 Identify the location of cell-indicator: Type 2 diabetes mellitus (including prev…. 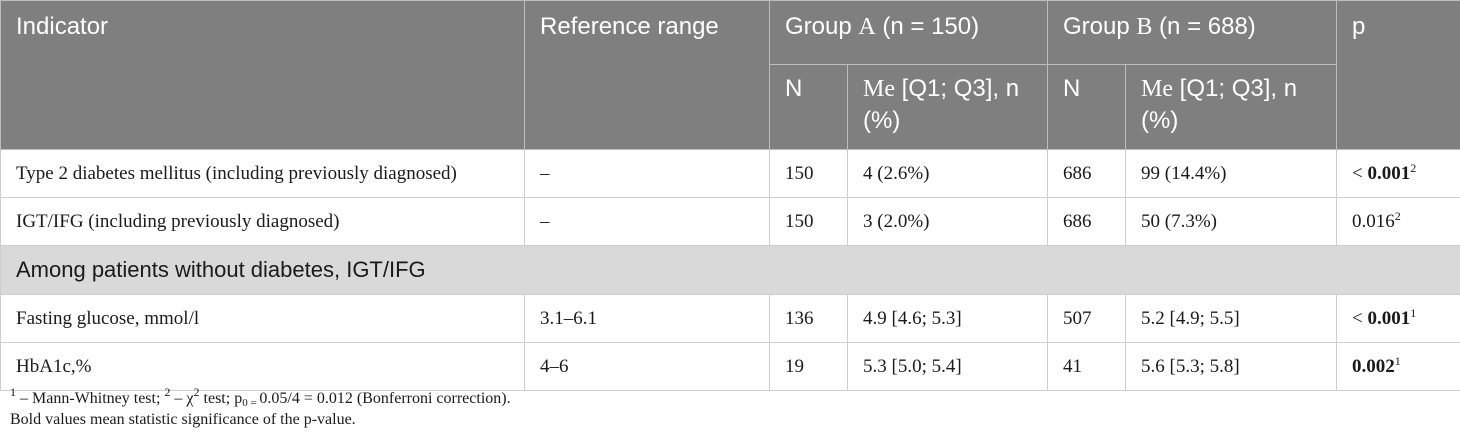
(262, 173).